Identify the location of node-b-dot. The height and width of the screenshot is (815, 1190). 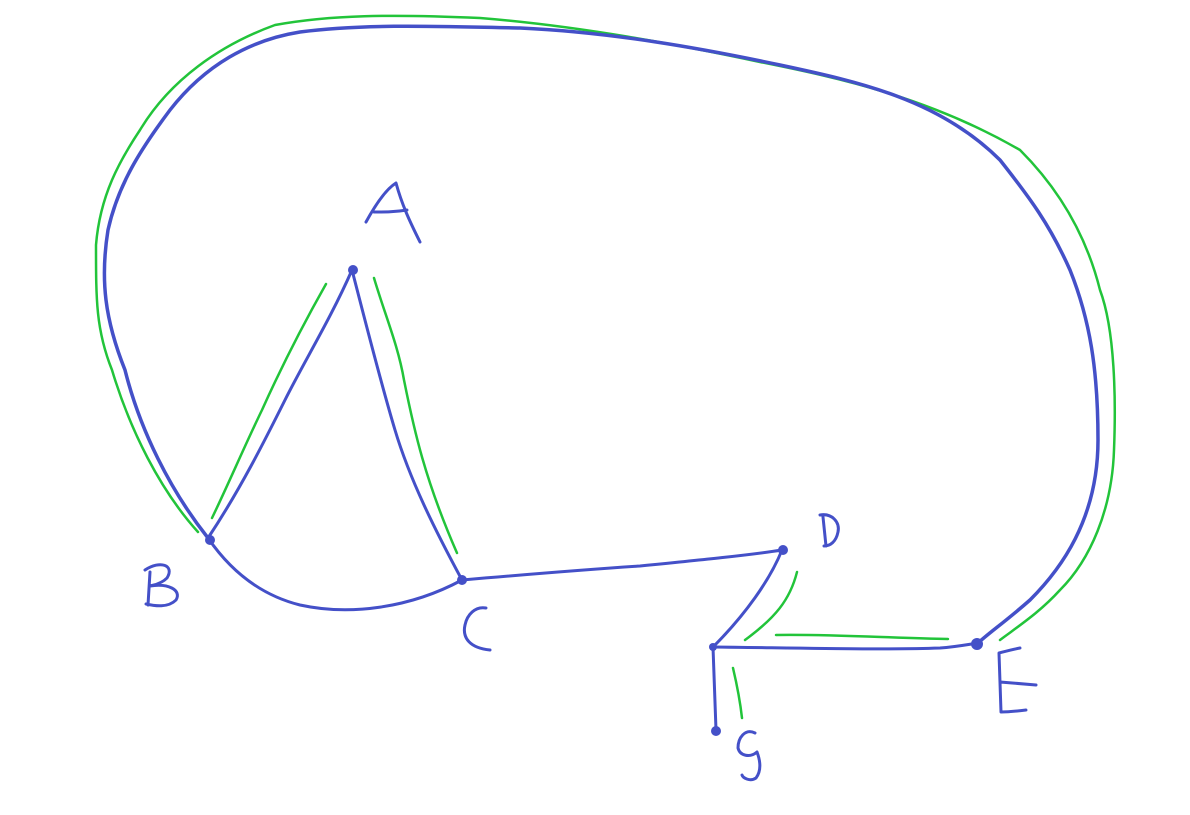
(210, 540).